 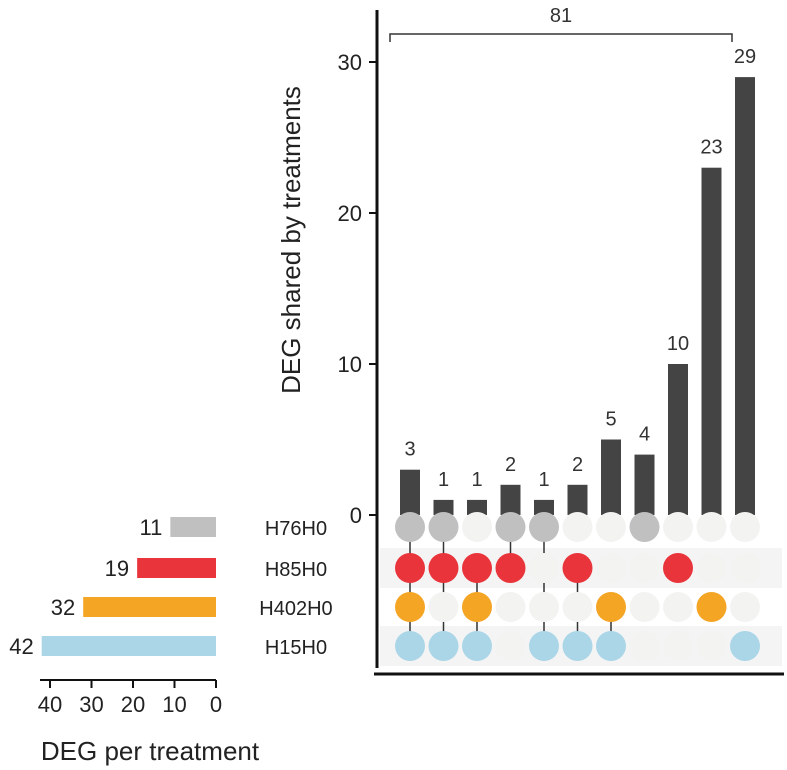 I want to click on set-name-label: H15H0, so click(x=296, y=648).